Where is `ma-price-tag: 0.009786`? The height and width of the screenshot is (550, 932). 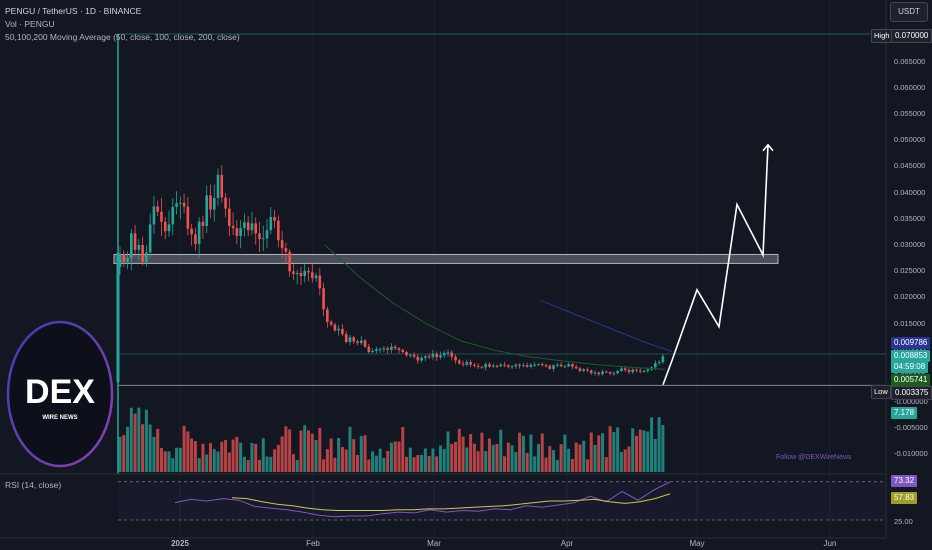 ma-price-tag: 0.009786 is located at coordinates (911, 343).